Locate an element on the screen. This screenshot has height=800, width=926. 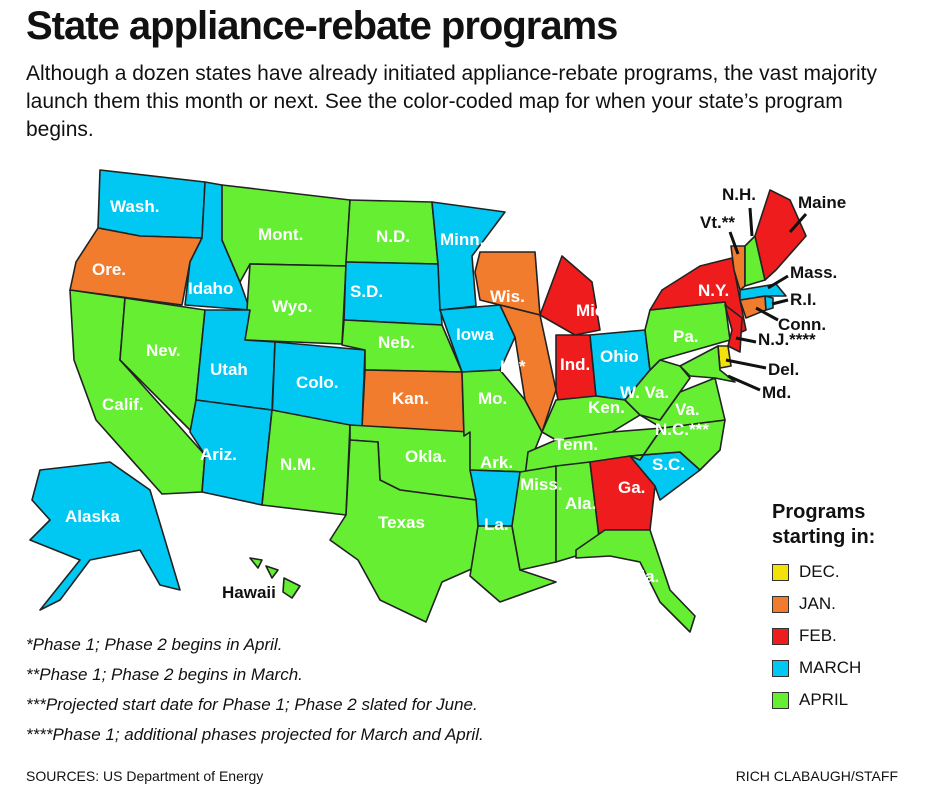
state-label-wis: Wis. is located at coordinates (507, 296).